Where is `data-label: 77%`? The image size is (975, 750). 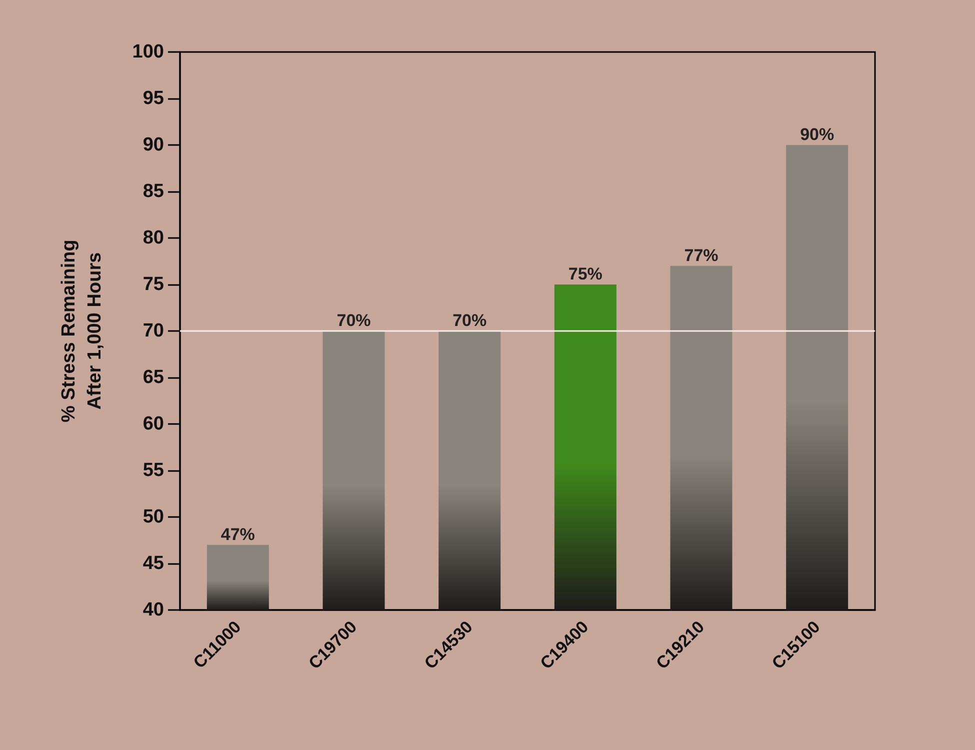 data-label: 77% is located at coordinates (701, 255).